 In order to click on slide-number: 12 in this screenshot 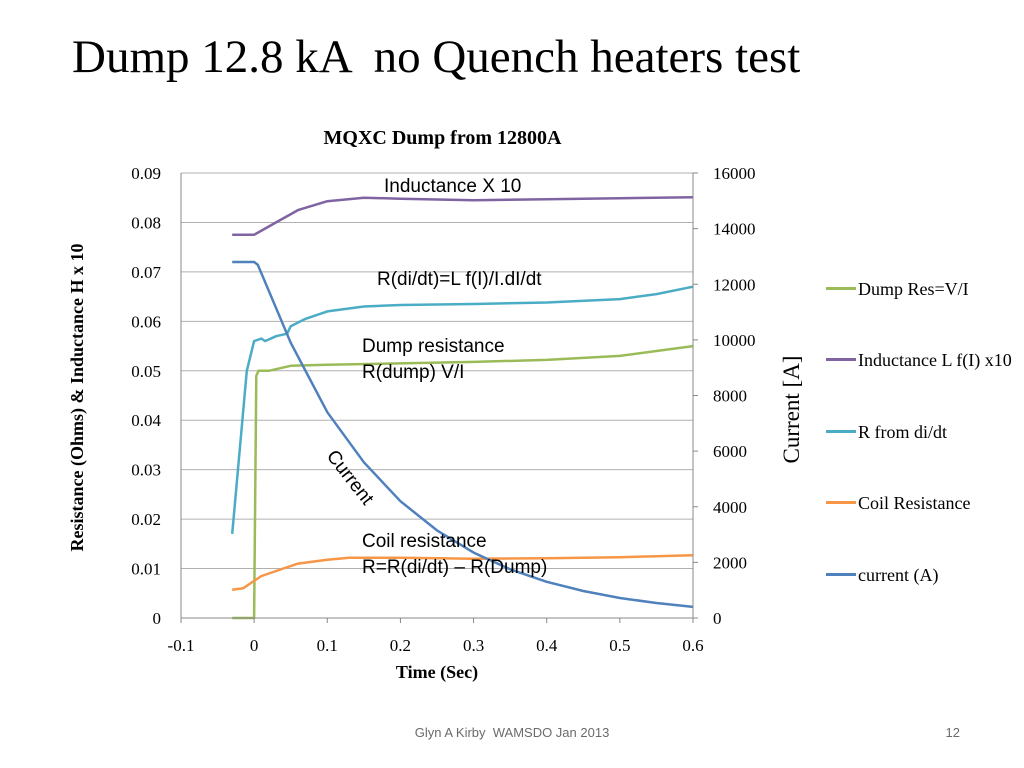, I will do `click(952, 732)`.